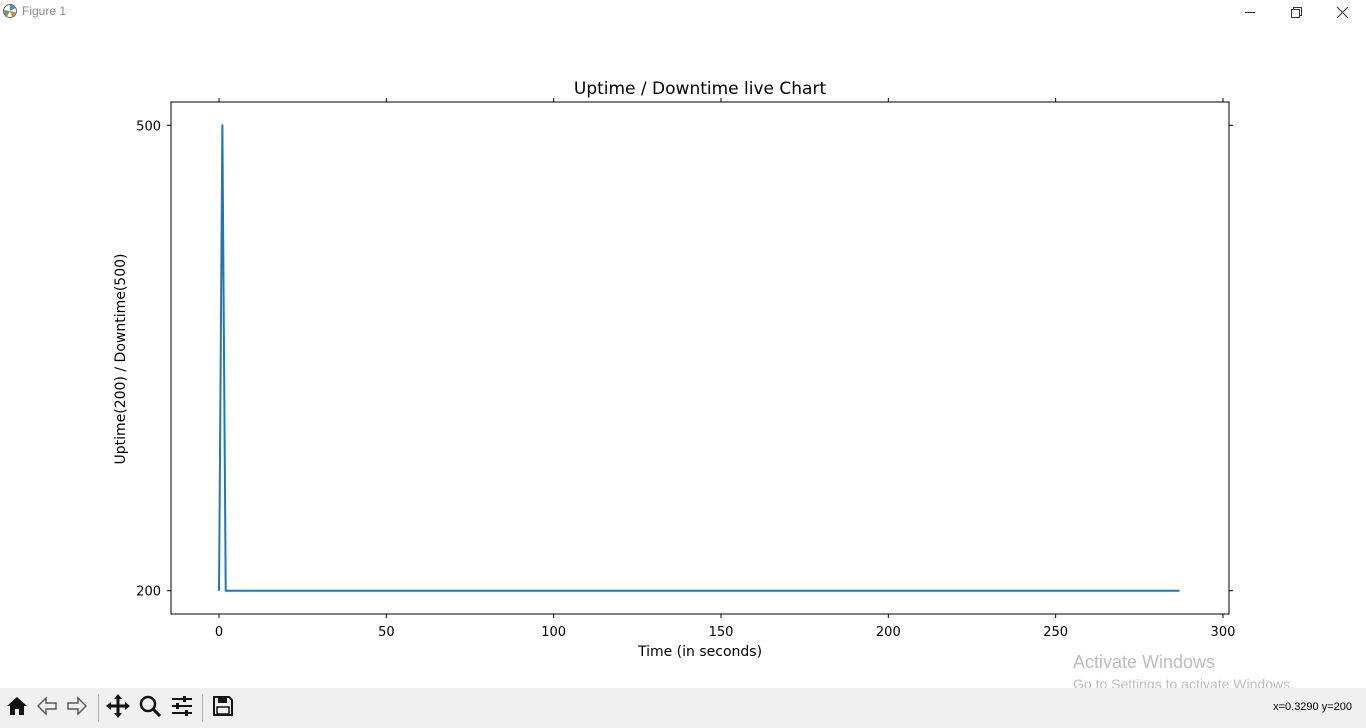 The height and width of the screenshot is (728, 1366). Describe the element at coordinates (44, 11) in the screenshot. I see `window-title: Figure 1` at that location.